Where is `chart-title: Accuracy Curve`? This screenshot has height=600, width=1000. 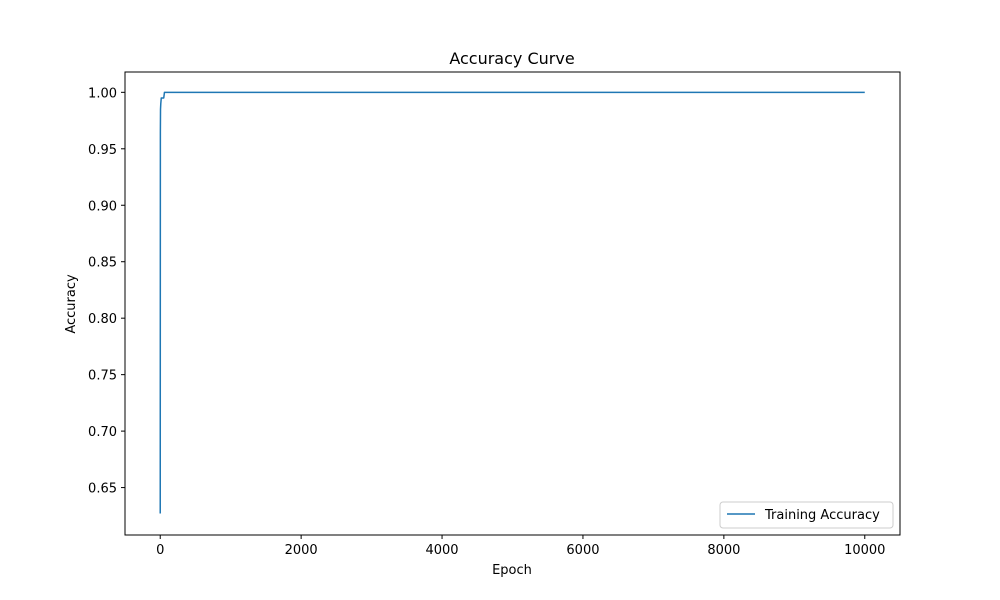
chart-title: Accuracy Curve is located at coordinates (511, 58).